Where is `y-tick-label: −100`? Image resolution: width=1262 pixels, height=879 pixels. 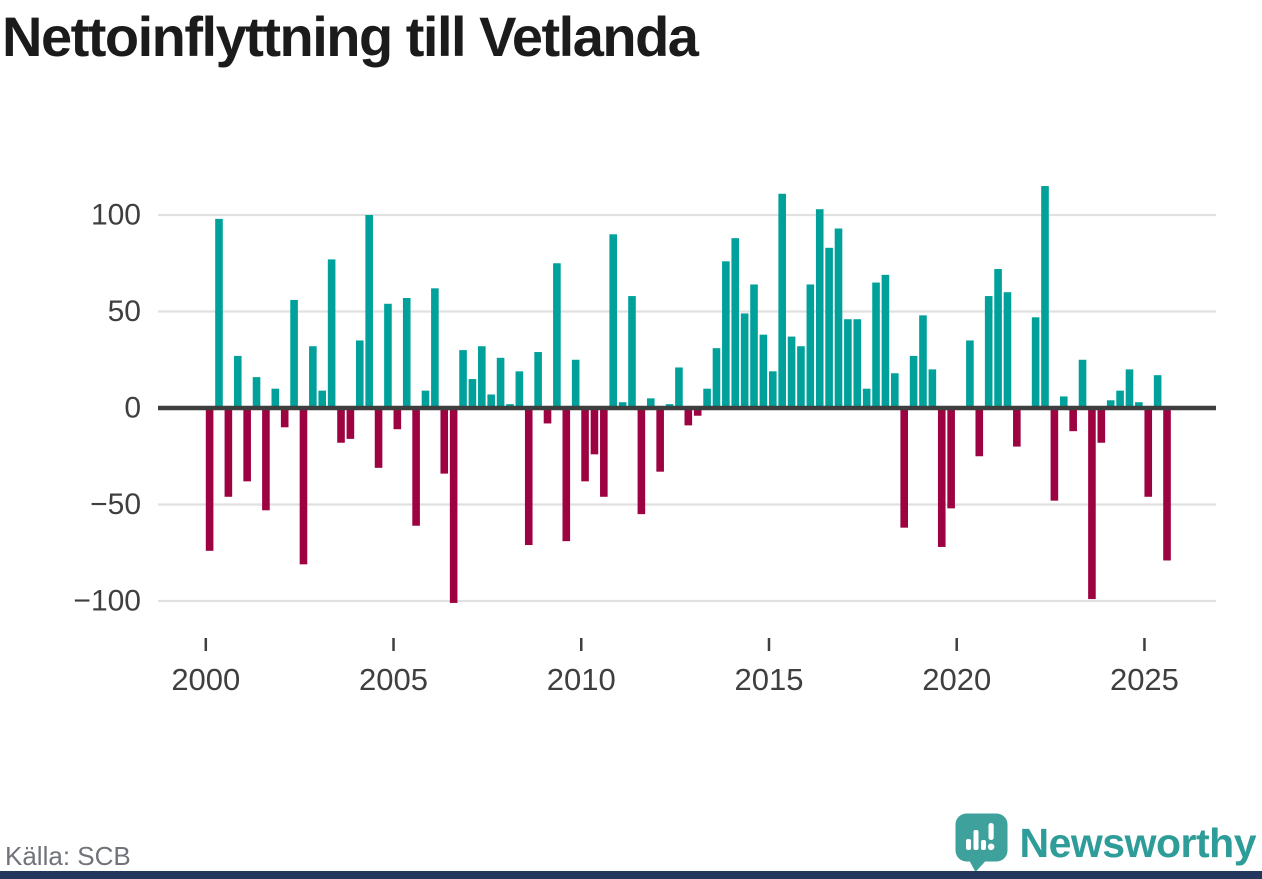 y-tick-label: −100 is located at coordinates (107, 601).